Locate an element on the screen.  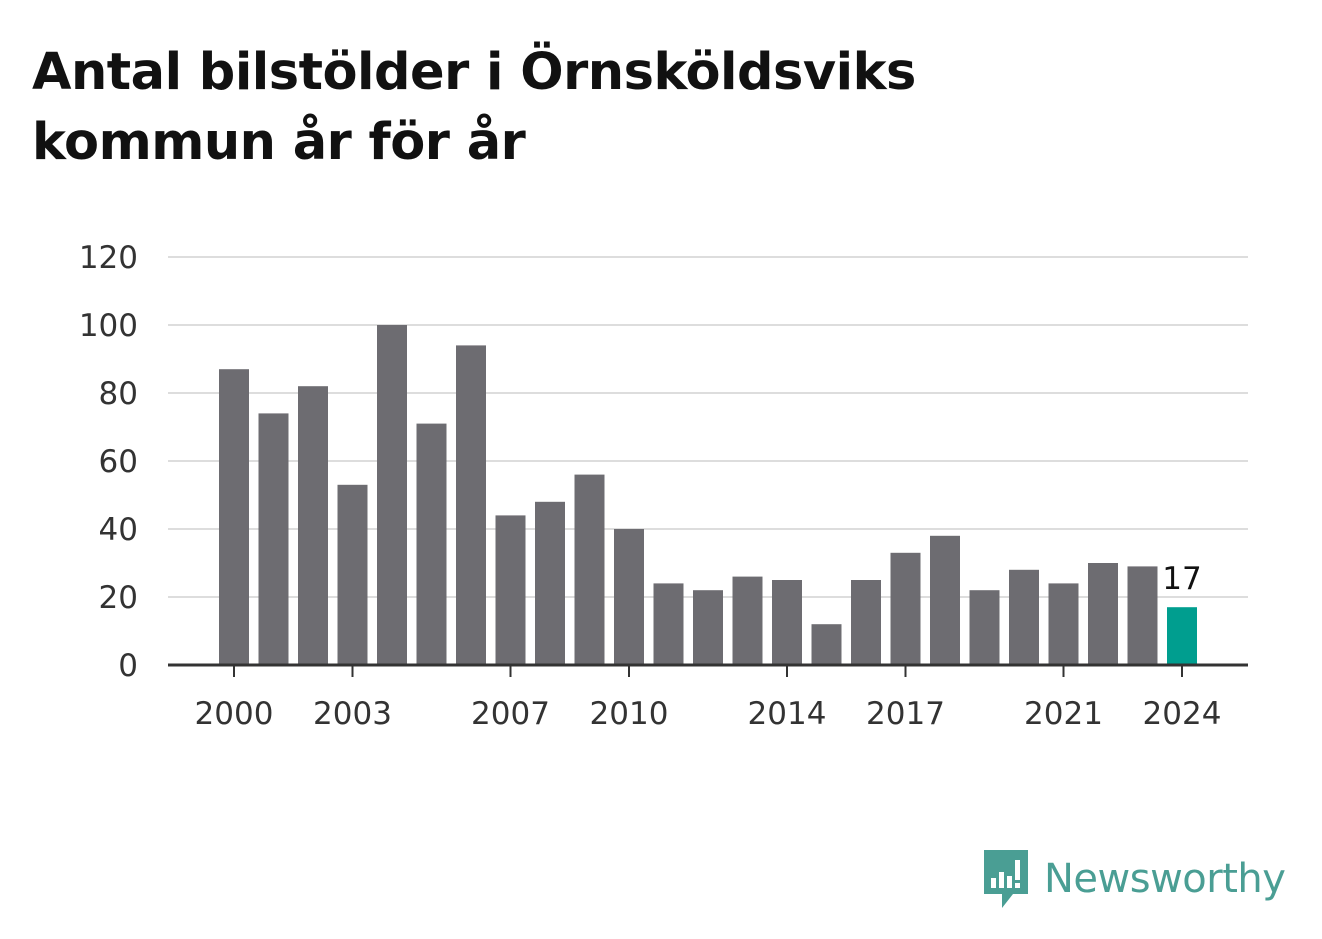
y-axis-ticks: 0 20 40 60 80 100 120 is located at coordinates (108, 462).